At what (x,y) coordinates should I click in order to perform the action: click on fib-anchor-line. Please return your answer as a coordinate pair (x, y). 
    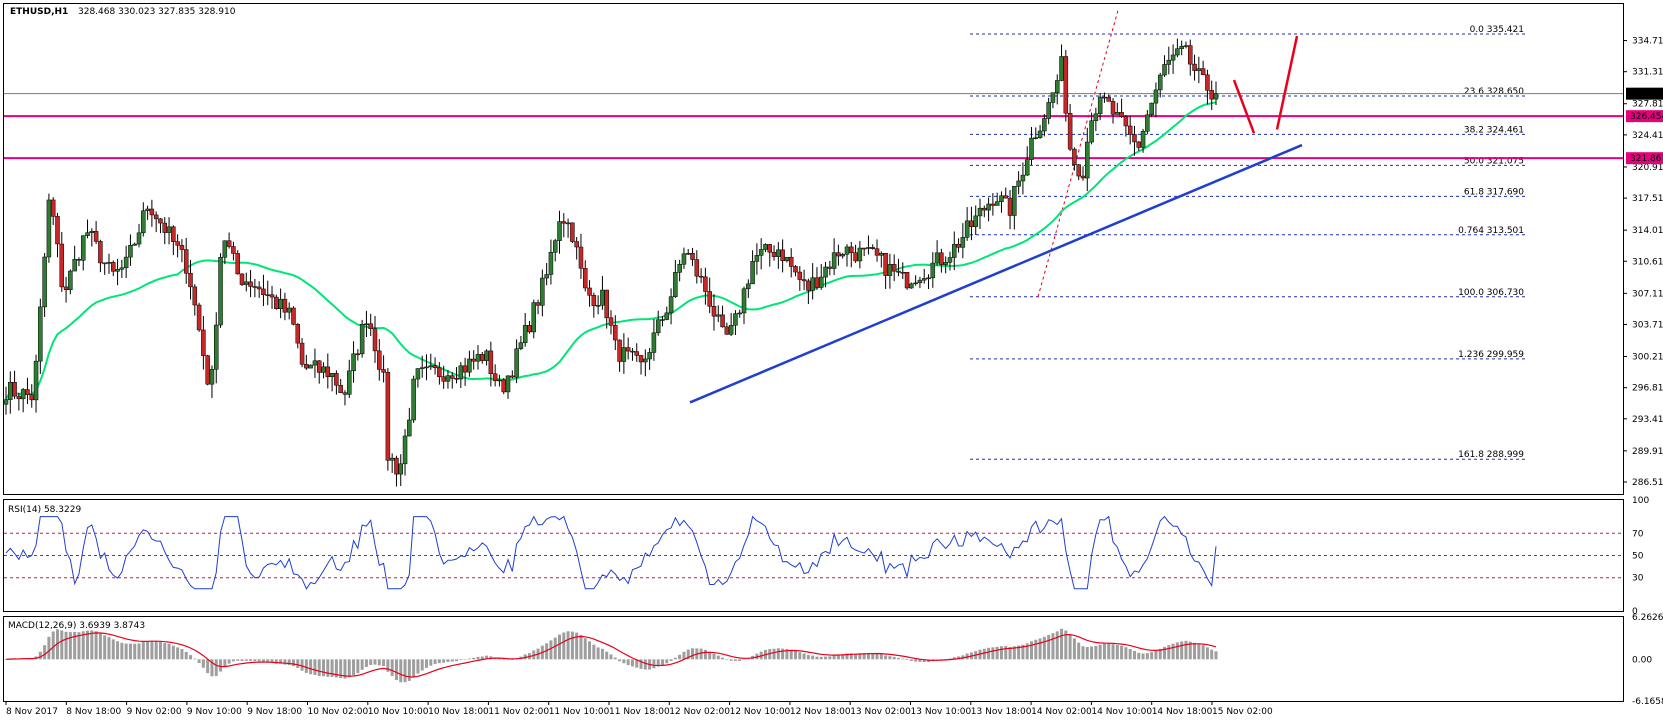
    Looking at the image, I should click on (1078, 153).